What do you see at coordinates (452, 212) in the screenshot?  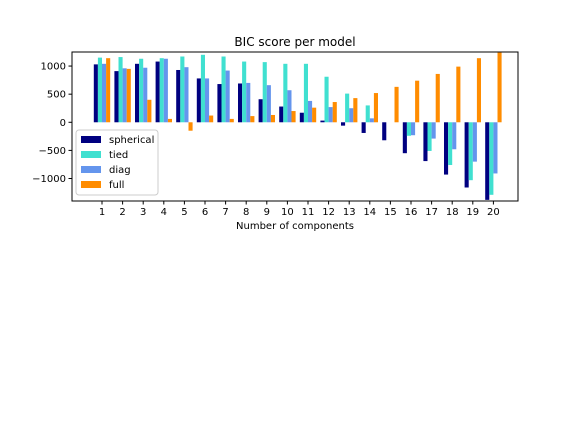 I see `x-tick-label: 18` at bounding box center [452, 212].